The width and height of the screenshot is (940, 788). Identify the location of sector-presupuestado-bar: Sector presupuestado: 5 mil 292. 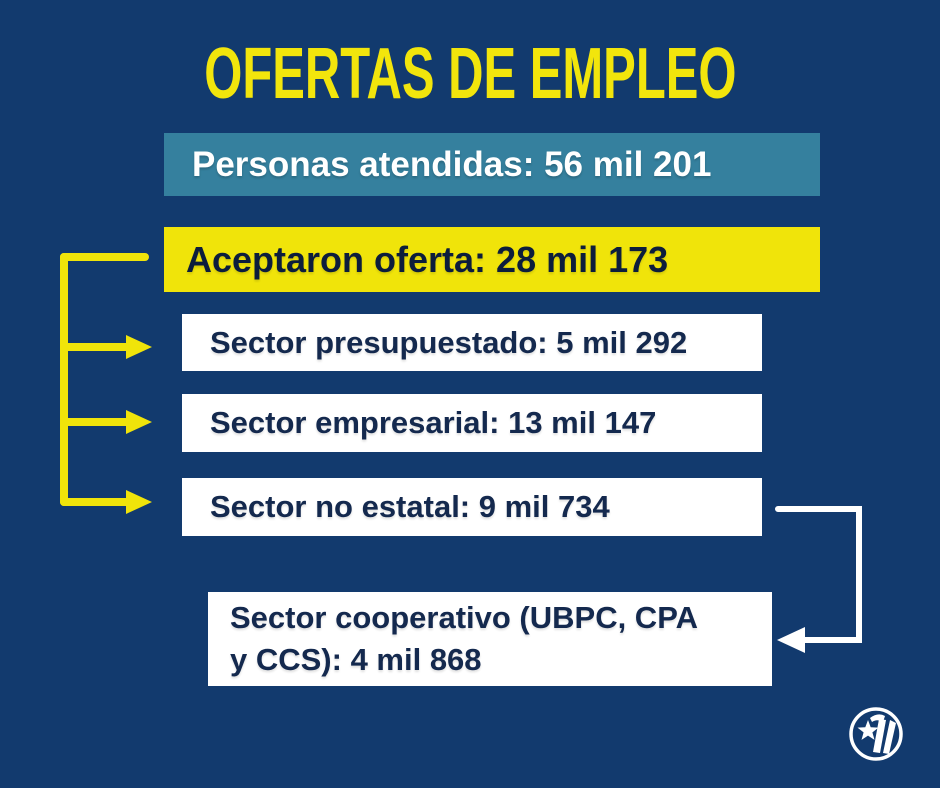
(472, 342).